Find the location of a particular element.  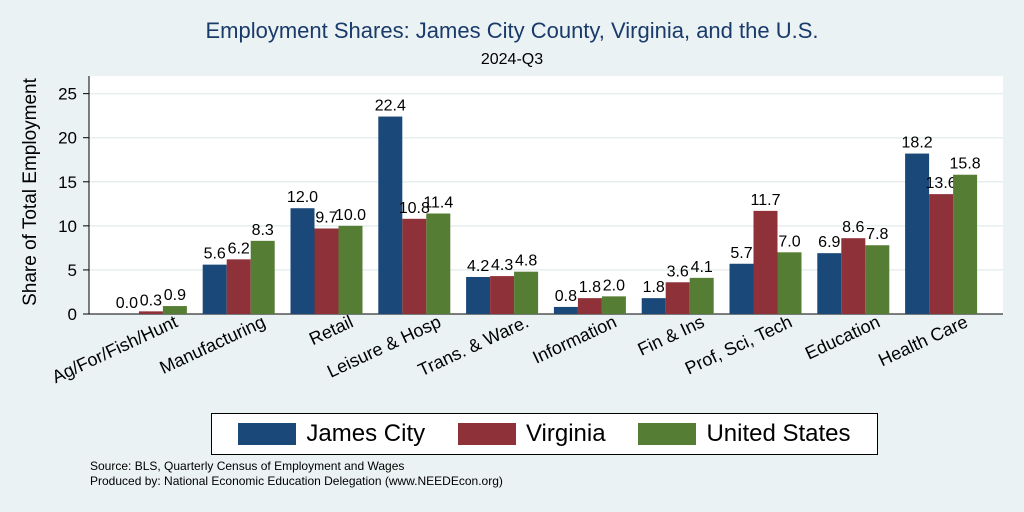

data-label: 10.0 is located at coordinates (350, 215).